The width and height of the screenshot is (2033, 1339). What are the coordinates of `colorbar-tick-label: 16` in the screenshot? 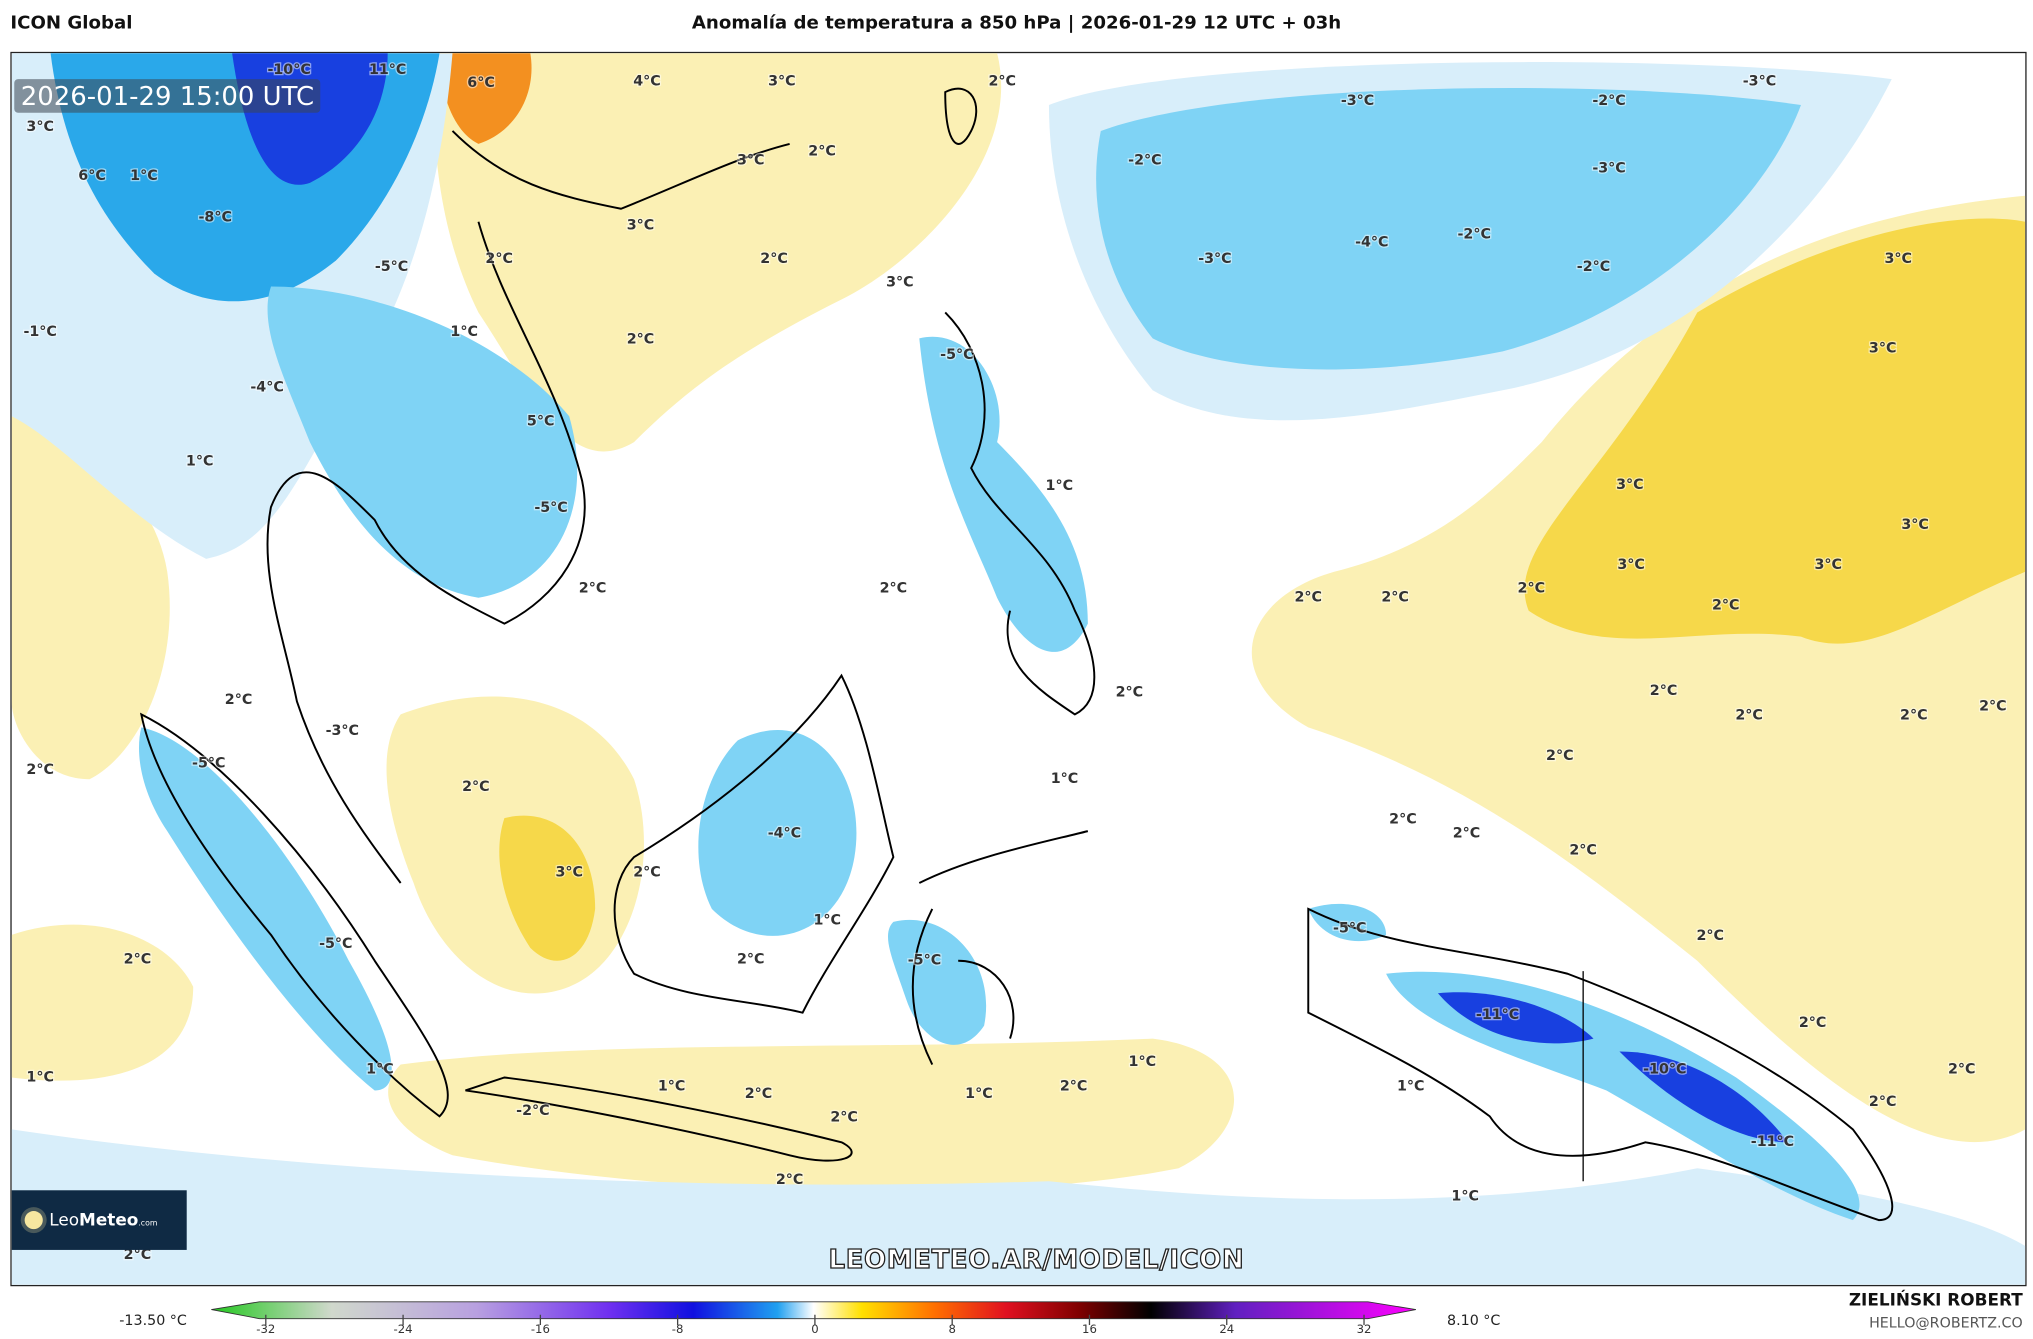 It's located at (1089, 1330).